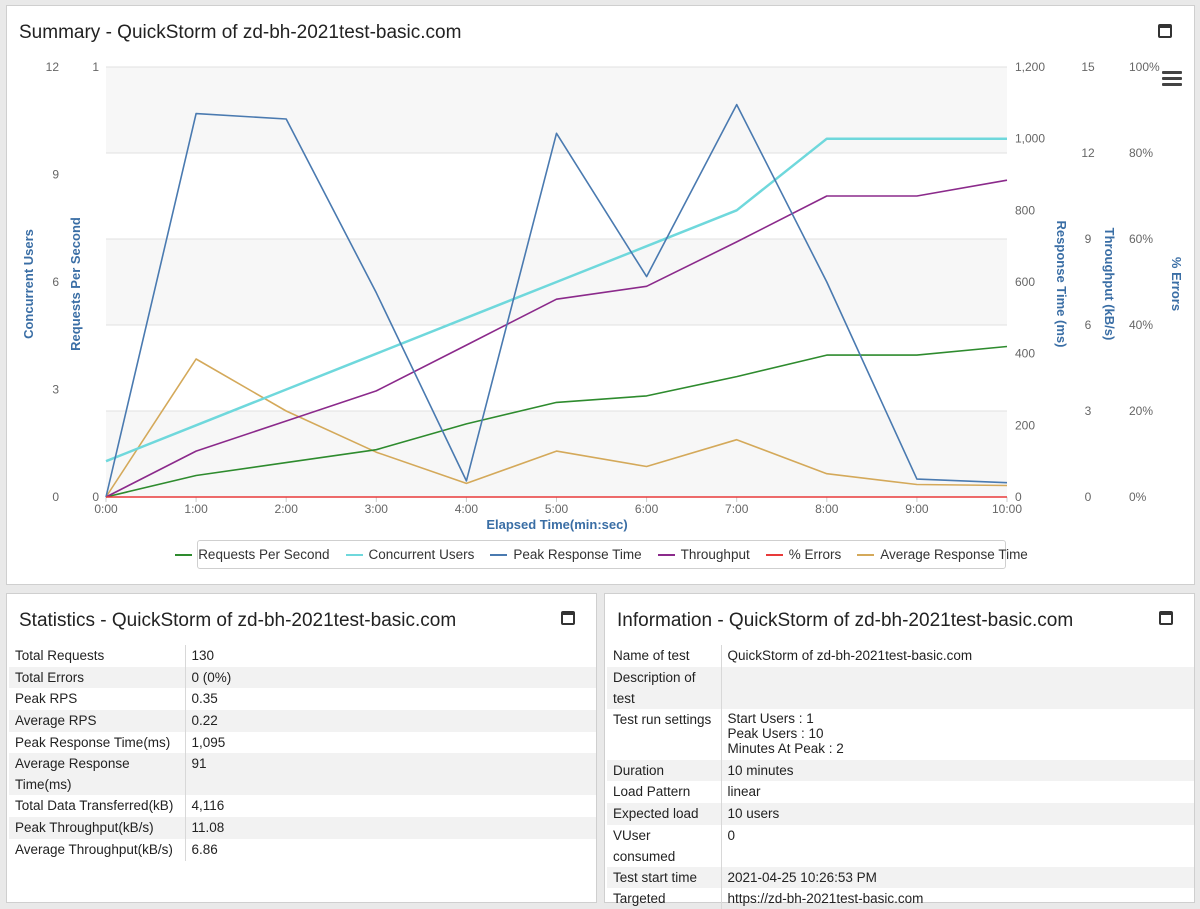  What do you see at coordinates (1088, 67) in the screenshot?
I see `throughput-tick: 15` at bounding box center [1088, 67].